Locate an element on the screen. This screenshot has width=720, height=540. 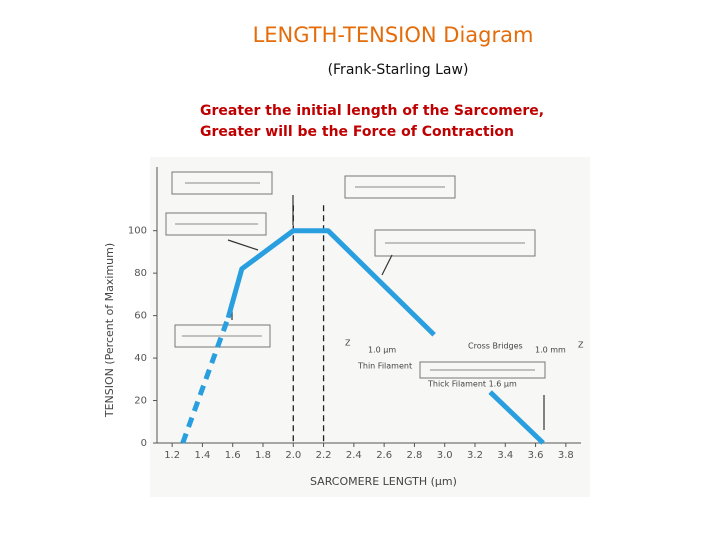
x-tick-label: 3.4 is located at coordinates (505, 455).